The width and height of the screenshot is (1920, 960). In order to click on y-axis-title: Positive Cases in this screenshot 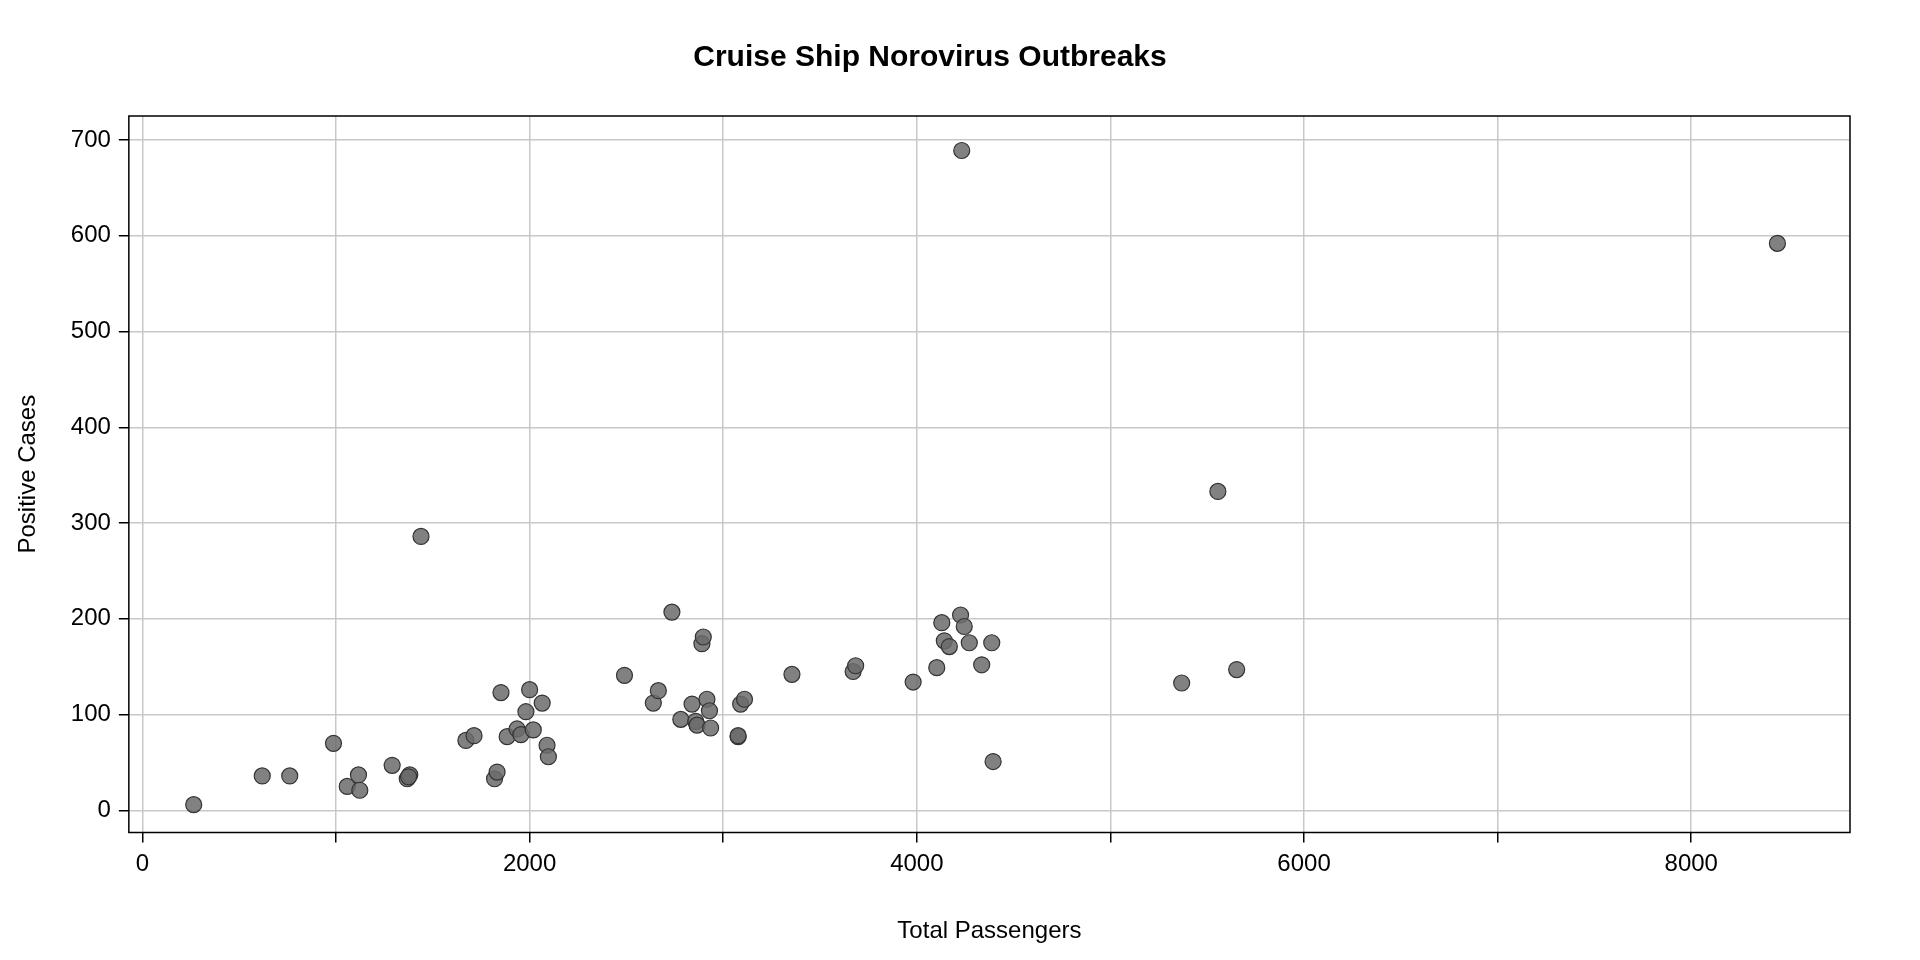, I will do `click(27, 474)`.